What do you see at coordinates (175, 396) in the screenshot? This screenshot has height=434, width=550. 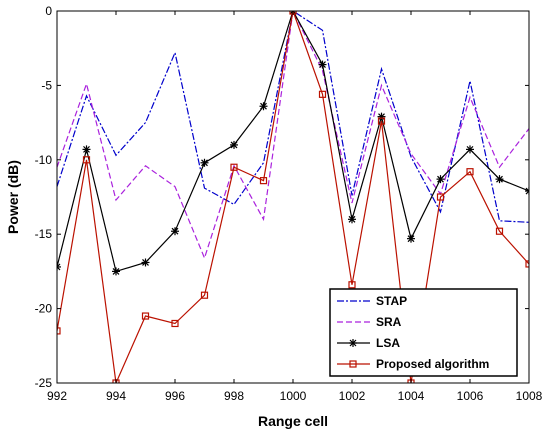 I see `x-tick-label: 996` at bounding box center [175, 396].